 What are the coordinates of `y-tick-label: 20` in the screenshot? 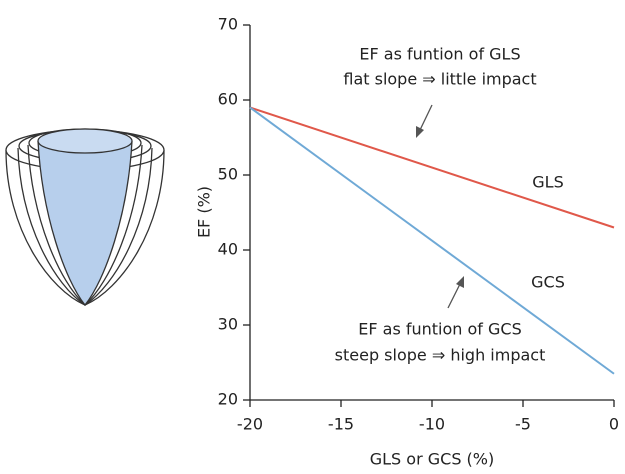 It's located at (228, 399).